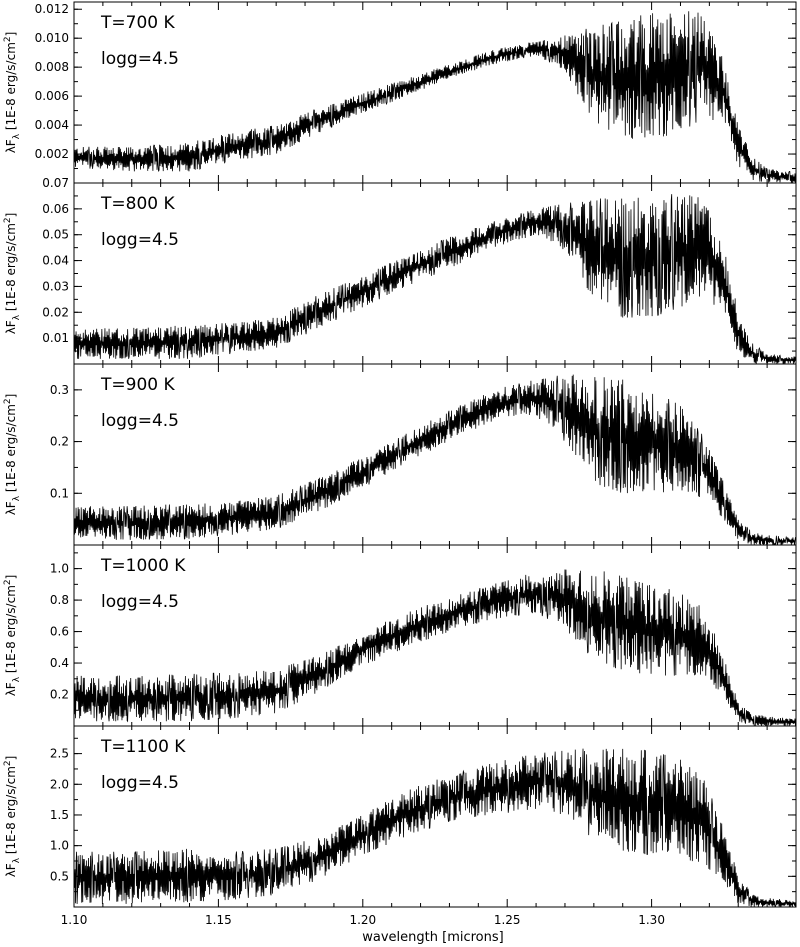 The height and width of the screenshot is (947, 800). I want to click on x-tick-label: 1.30, so click(651, 920).